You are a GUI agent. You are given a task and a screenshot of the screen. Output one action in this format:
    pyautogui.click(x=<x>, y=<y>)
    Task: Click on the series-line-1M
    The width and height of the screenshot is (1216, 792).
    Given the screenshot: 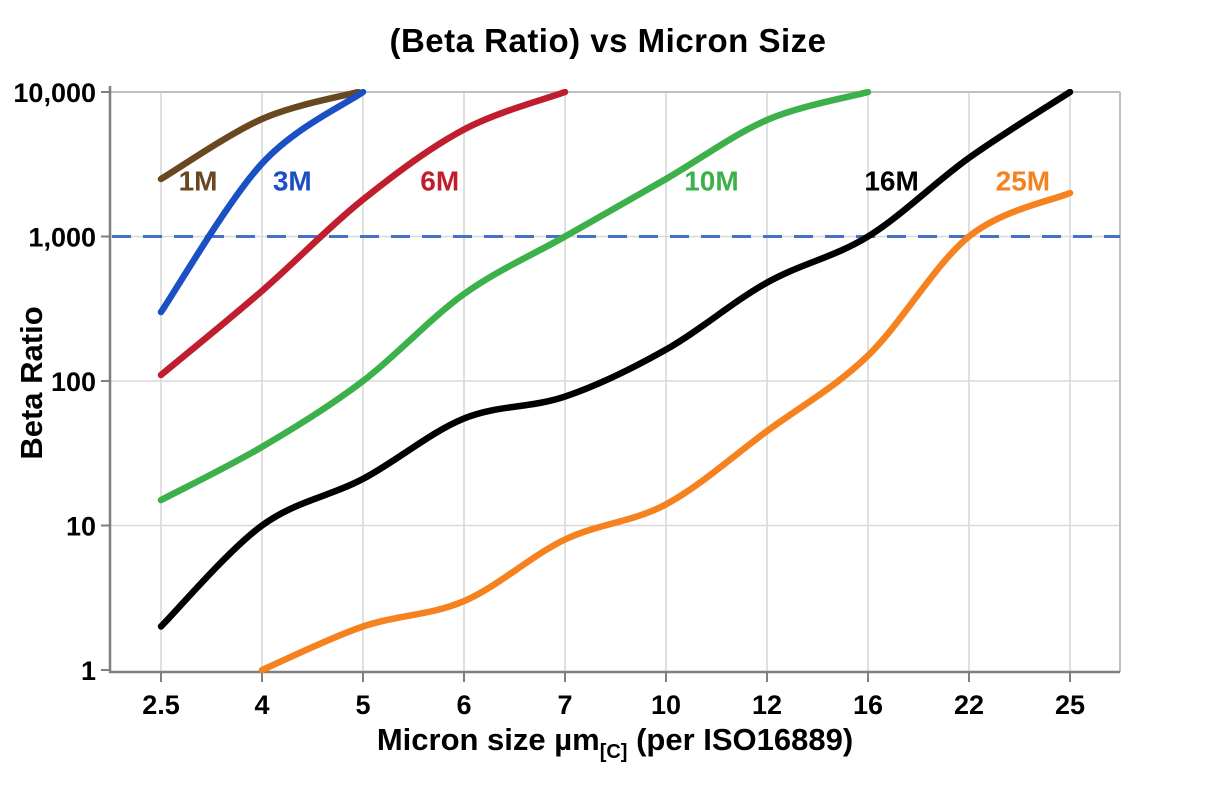 What is the action you would take?
    pyautogui.click(x=259, y=136)
    